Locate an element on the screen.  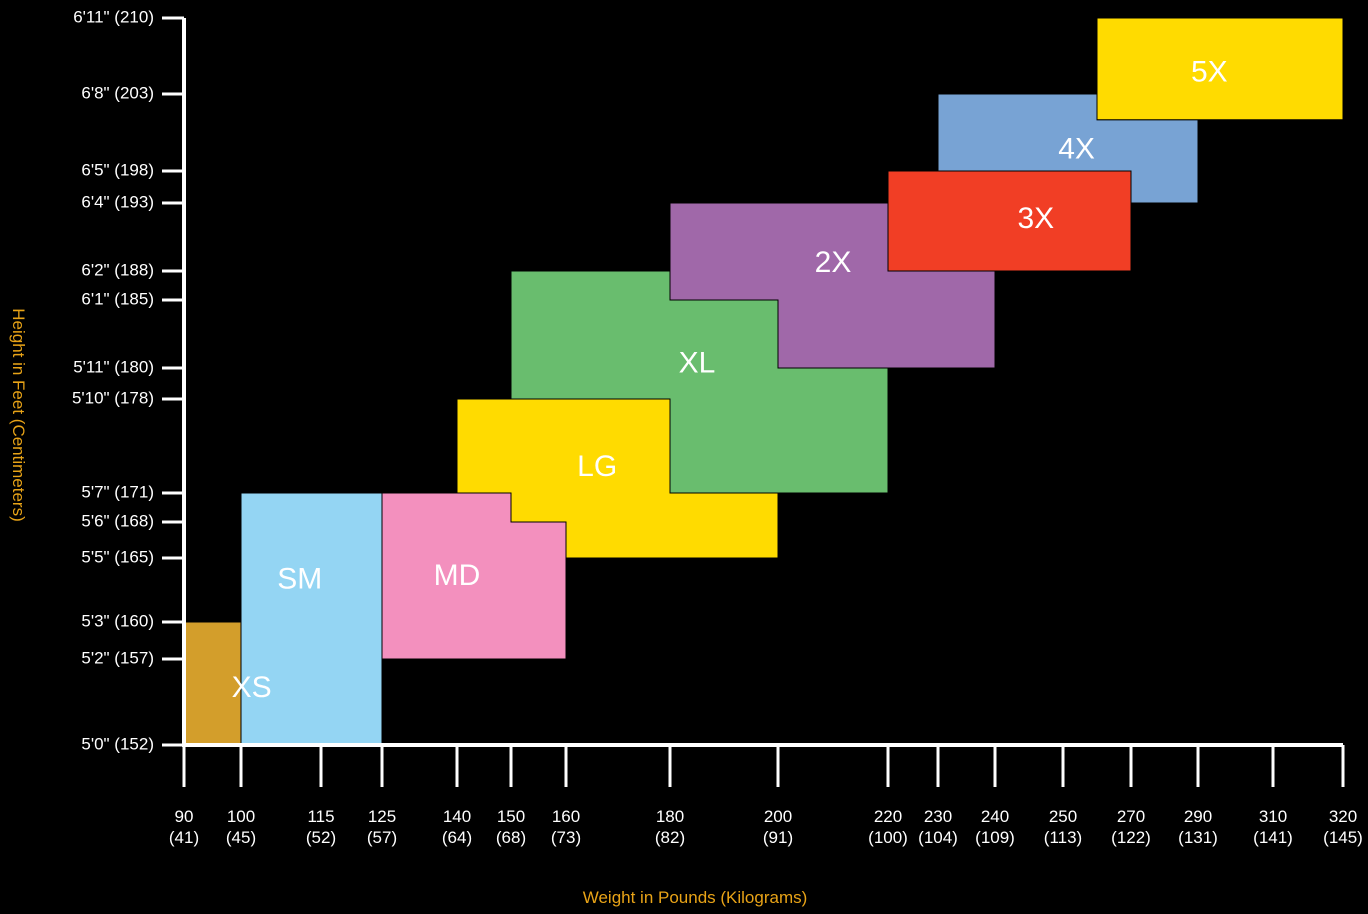
x-tick-sublabel: (82) is located at coordinates (670, 837).